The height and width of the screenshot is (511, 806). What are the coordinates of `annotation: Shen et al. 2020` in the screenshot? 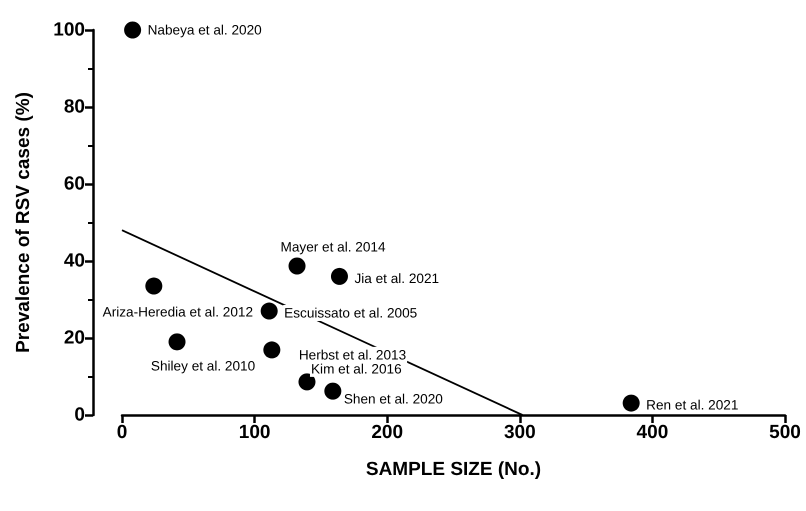 It's located at (394, 399).